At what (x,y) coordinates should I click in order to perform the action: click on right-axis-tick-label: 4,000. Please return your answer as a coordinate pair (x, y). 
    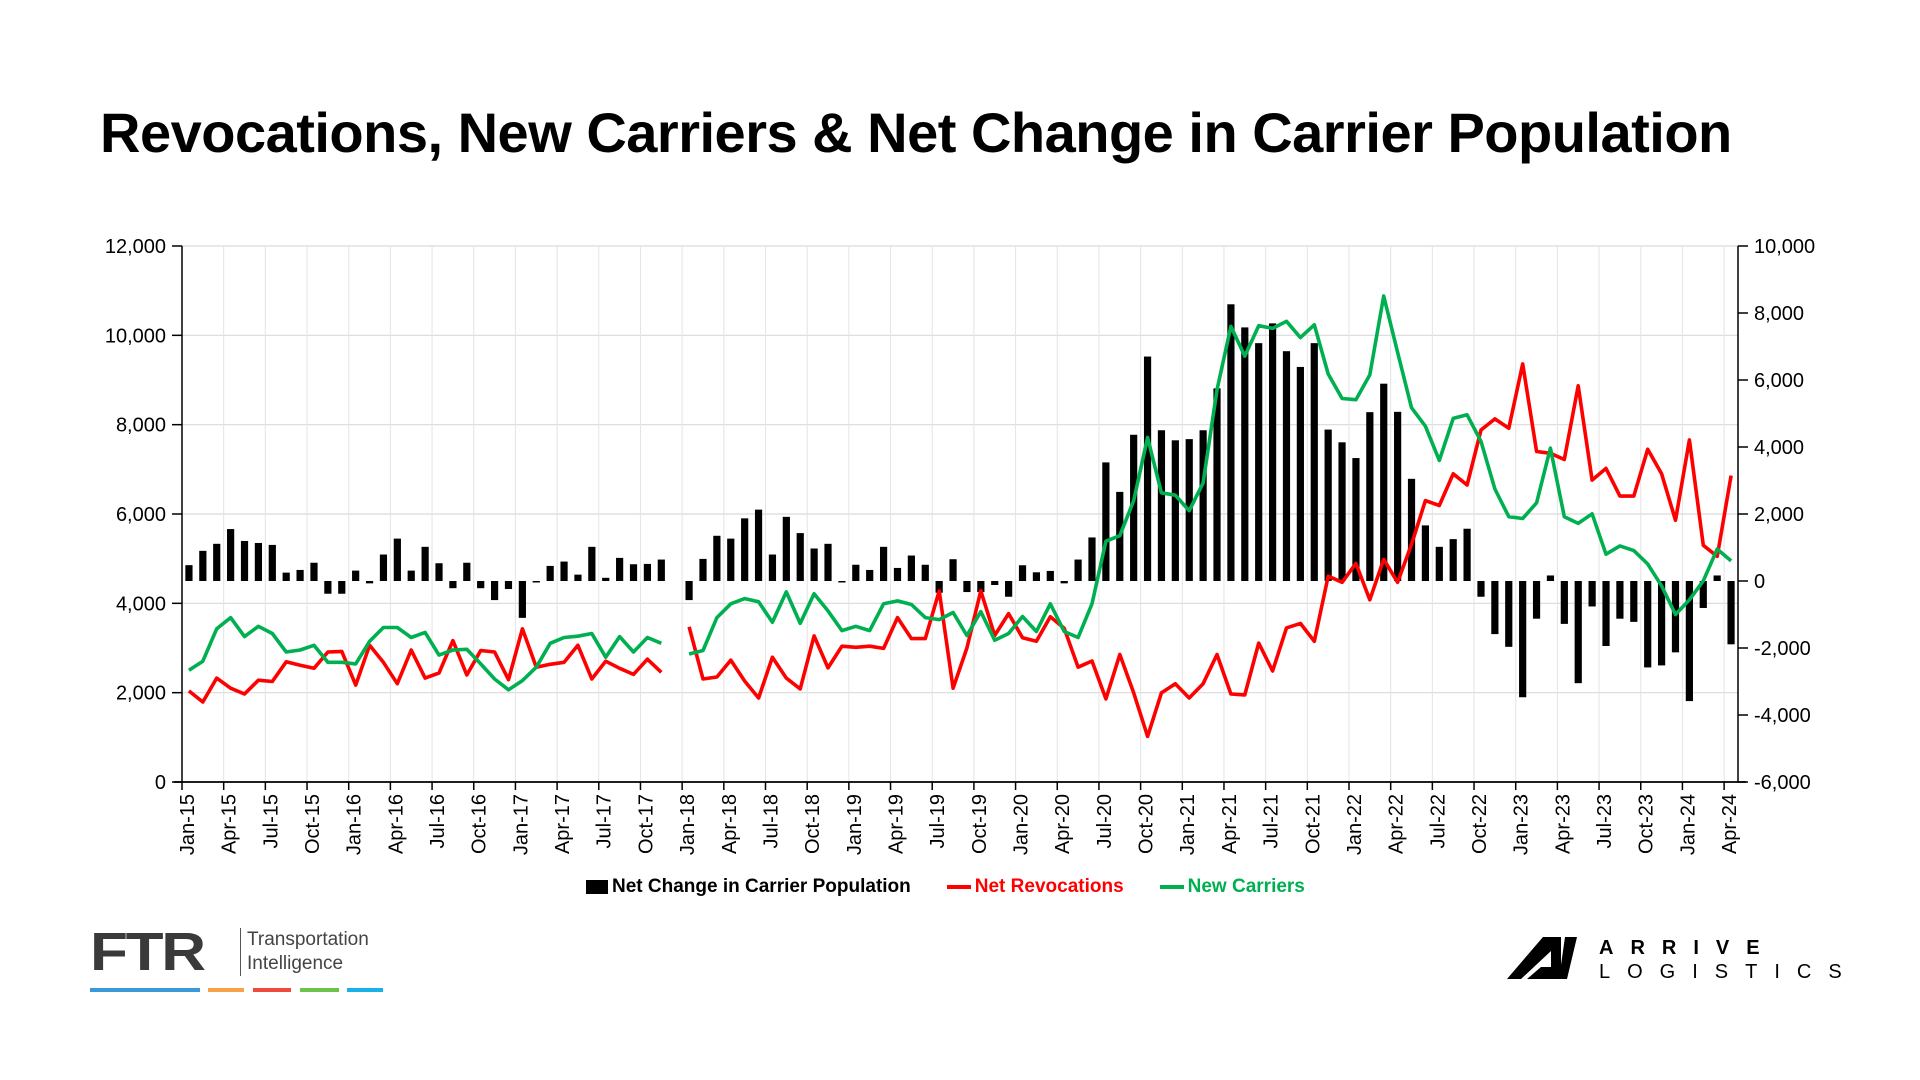
    Looking at the image, I should click on (1779, 448).